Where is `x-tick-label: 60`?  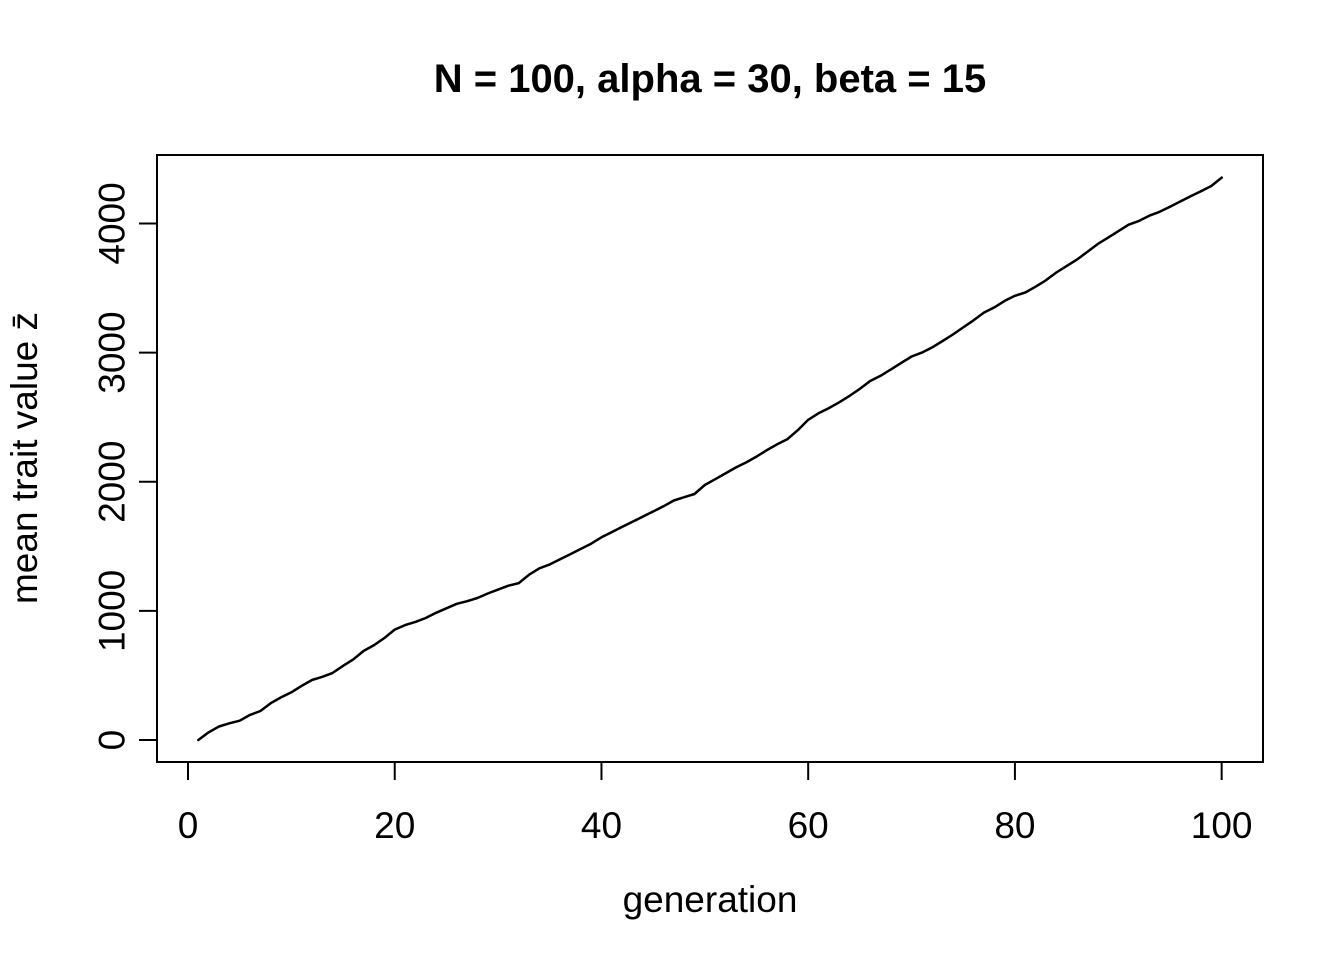
x-tick-label: 60 is located at coordinates (808, 825).